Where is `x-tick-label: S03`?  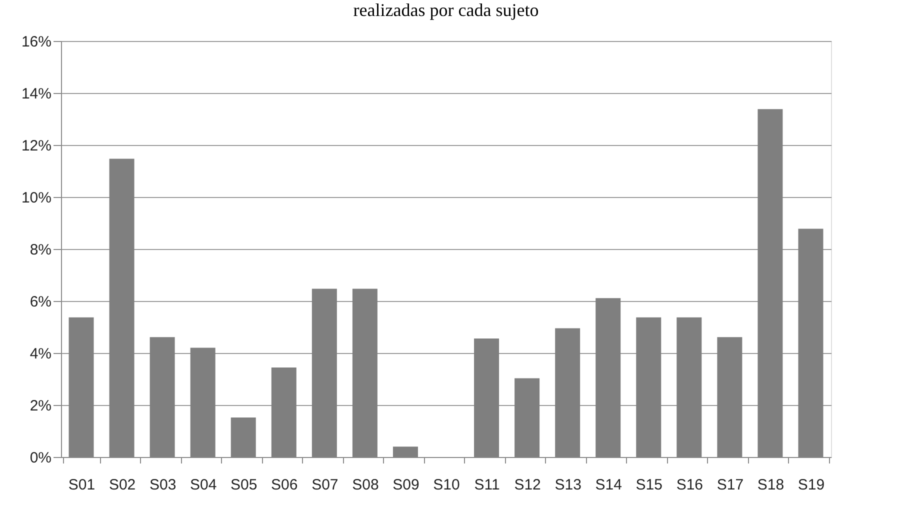 x-tick-label: S03 is located at coordinates (162, 485).